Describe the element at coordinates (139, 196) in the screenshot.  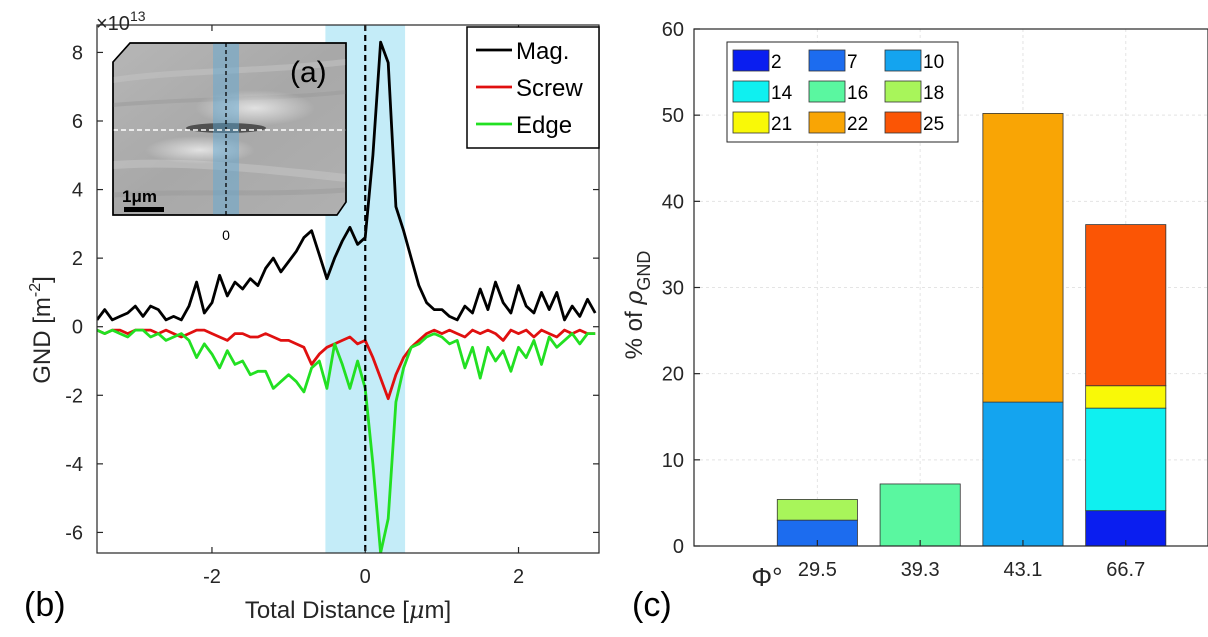
I see `scale-bar-label: 1μm` at that location.